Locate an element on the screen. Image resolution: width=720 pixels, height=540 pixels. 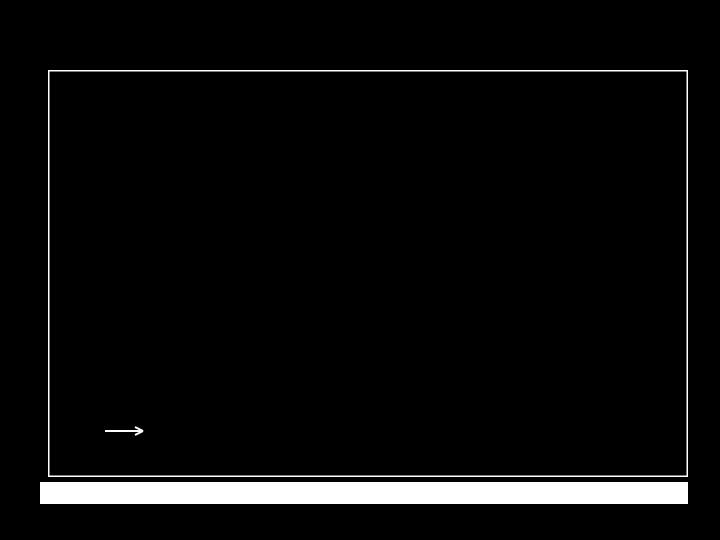
wind-scale-arrow-icon is located at coordinates (124, 431).